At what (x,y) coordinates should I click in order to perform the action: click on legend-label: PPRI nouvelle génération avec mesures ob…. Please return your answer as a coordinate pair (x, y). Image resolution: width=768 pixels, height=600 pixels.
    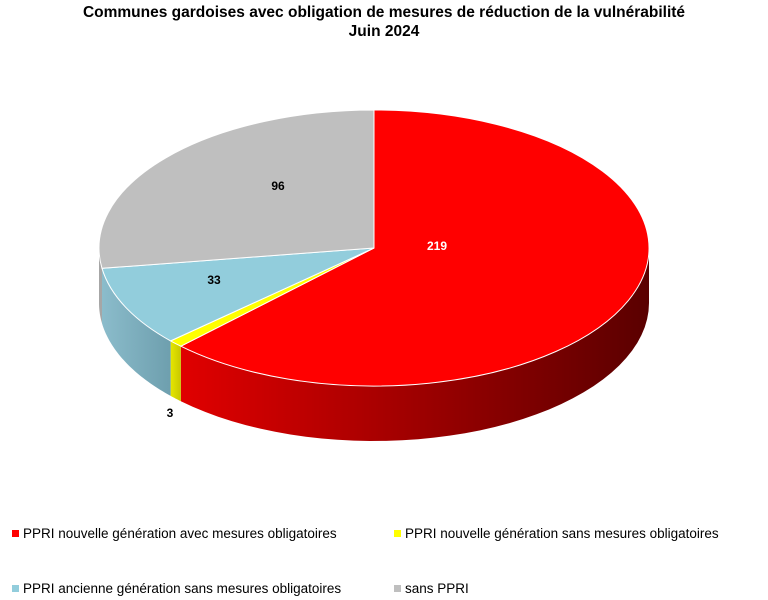
    Looking at the image, I should click on (180, 533).